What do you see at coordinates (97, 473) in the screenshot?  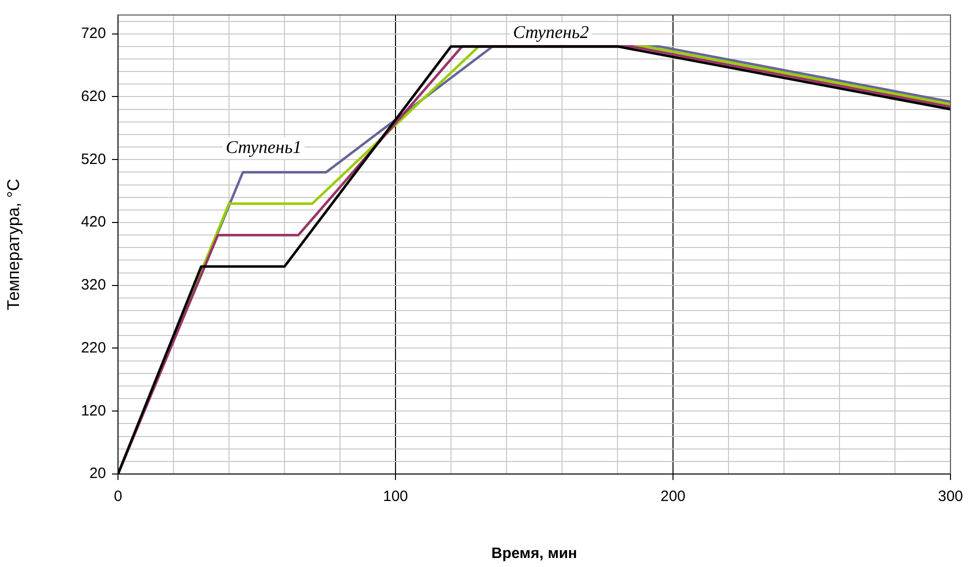 I see `y-tick-label: 20` at bounding box center [97, 473].